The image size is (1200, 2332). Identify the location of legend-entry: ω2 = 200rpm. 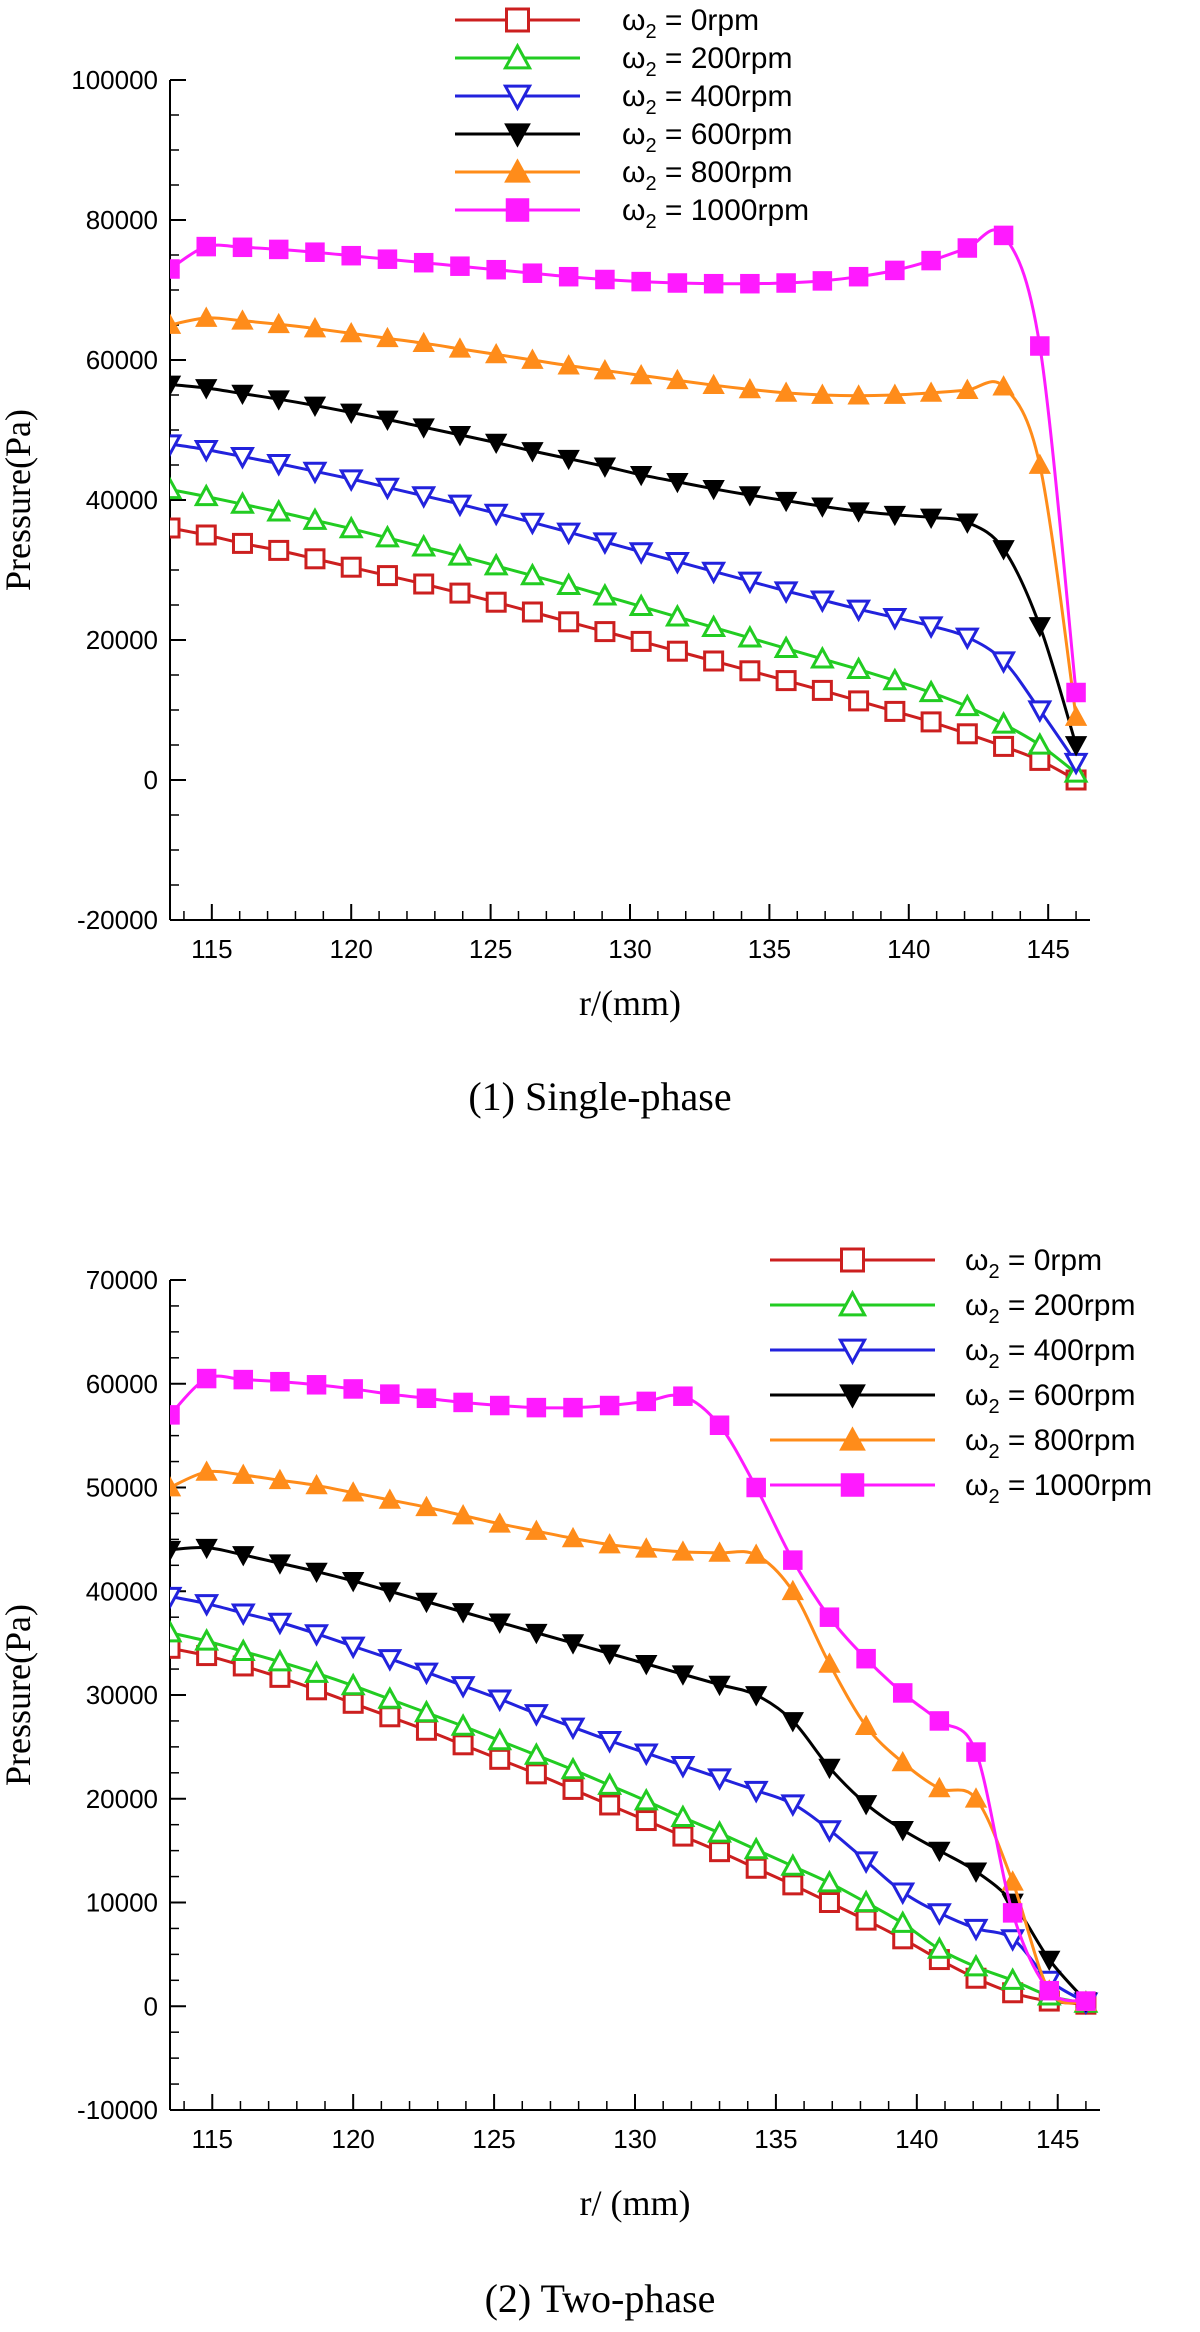
(623, 61).